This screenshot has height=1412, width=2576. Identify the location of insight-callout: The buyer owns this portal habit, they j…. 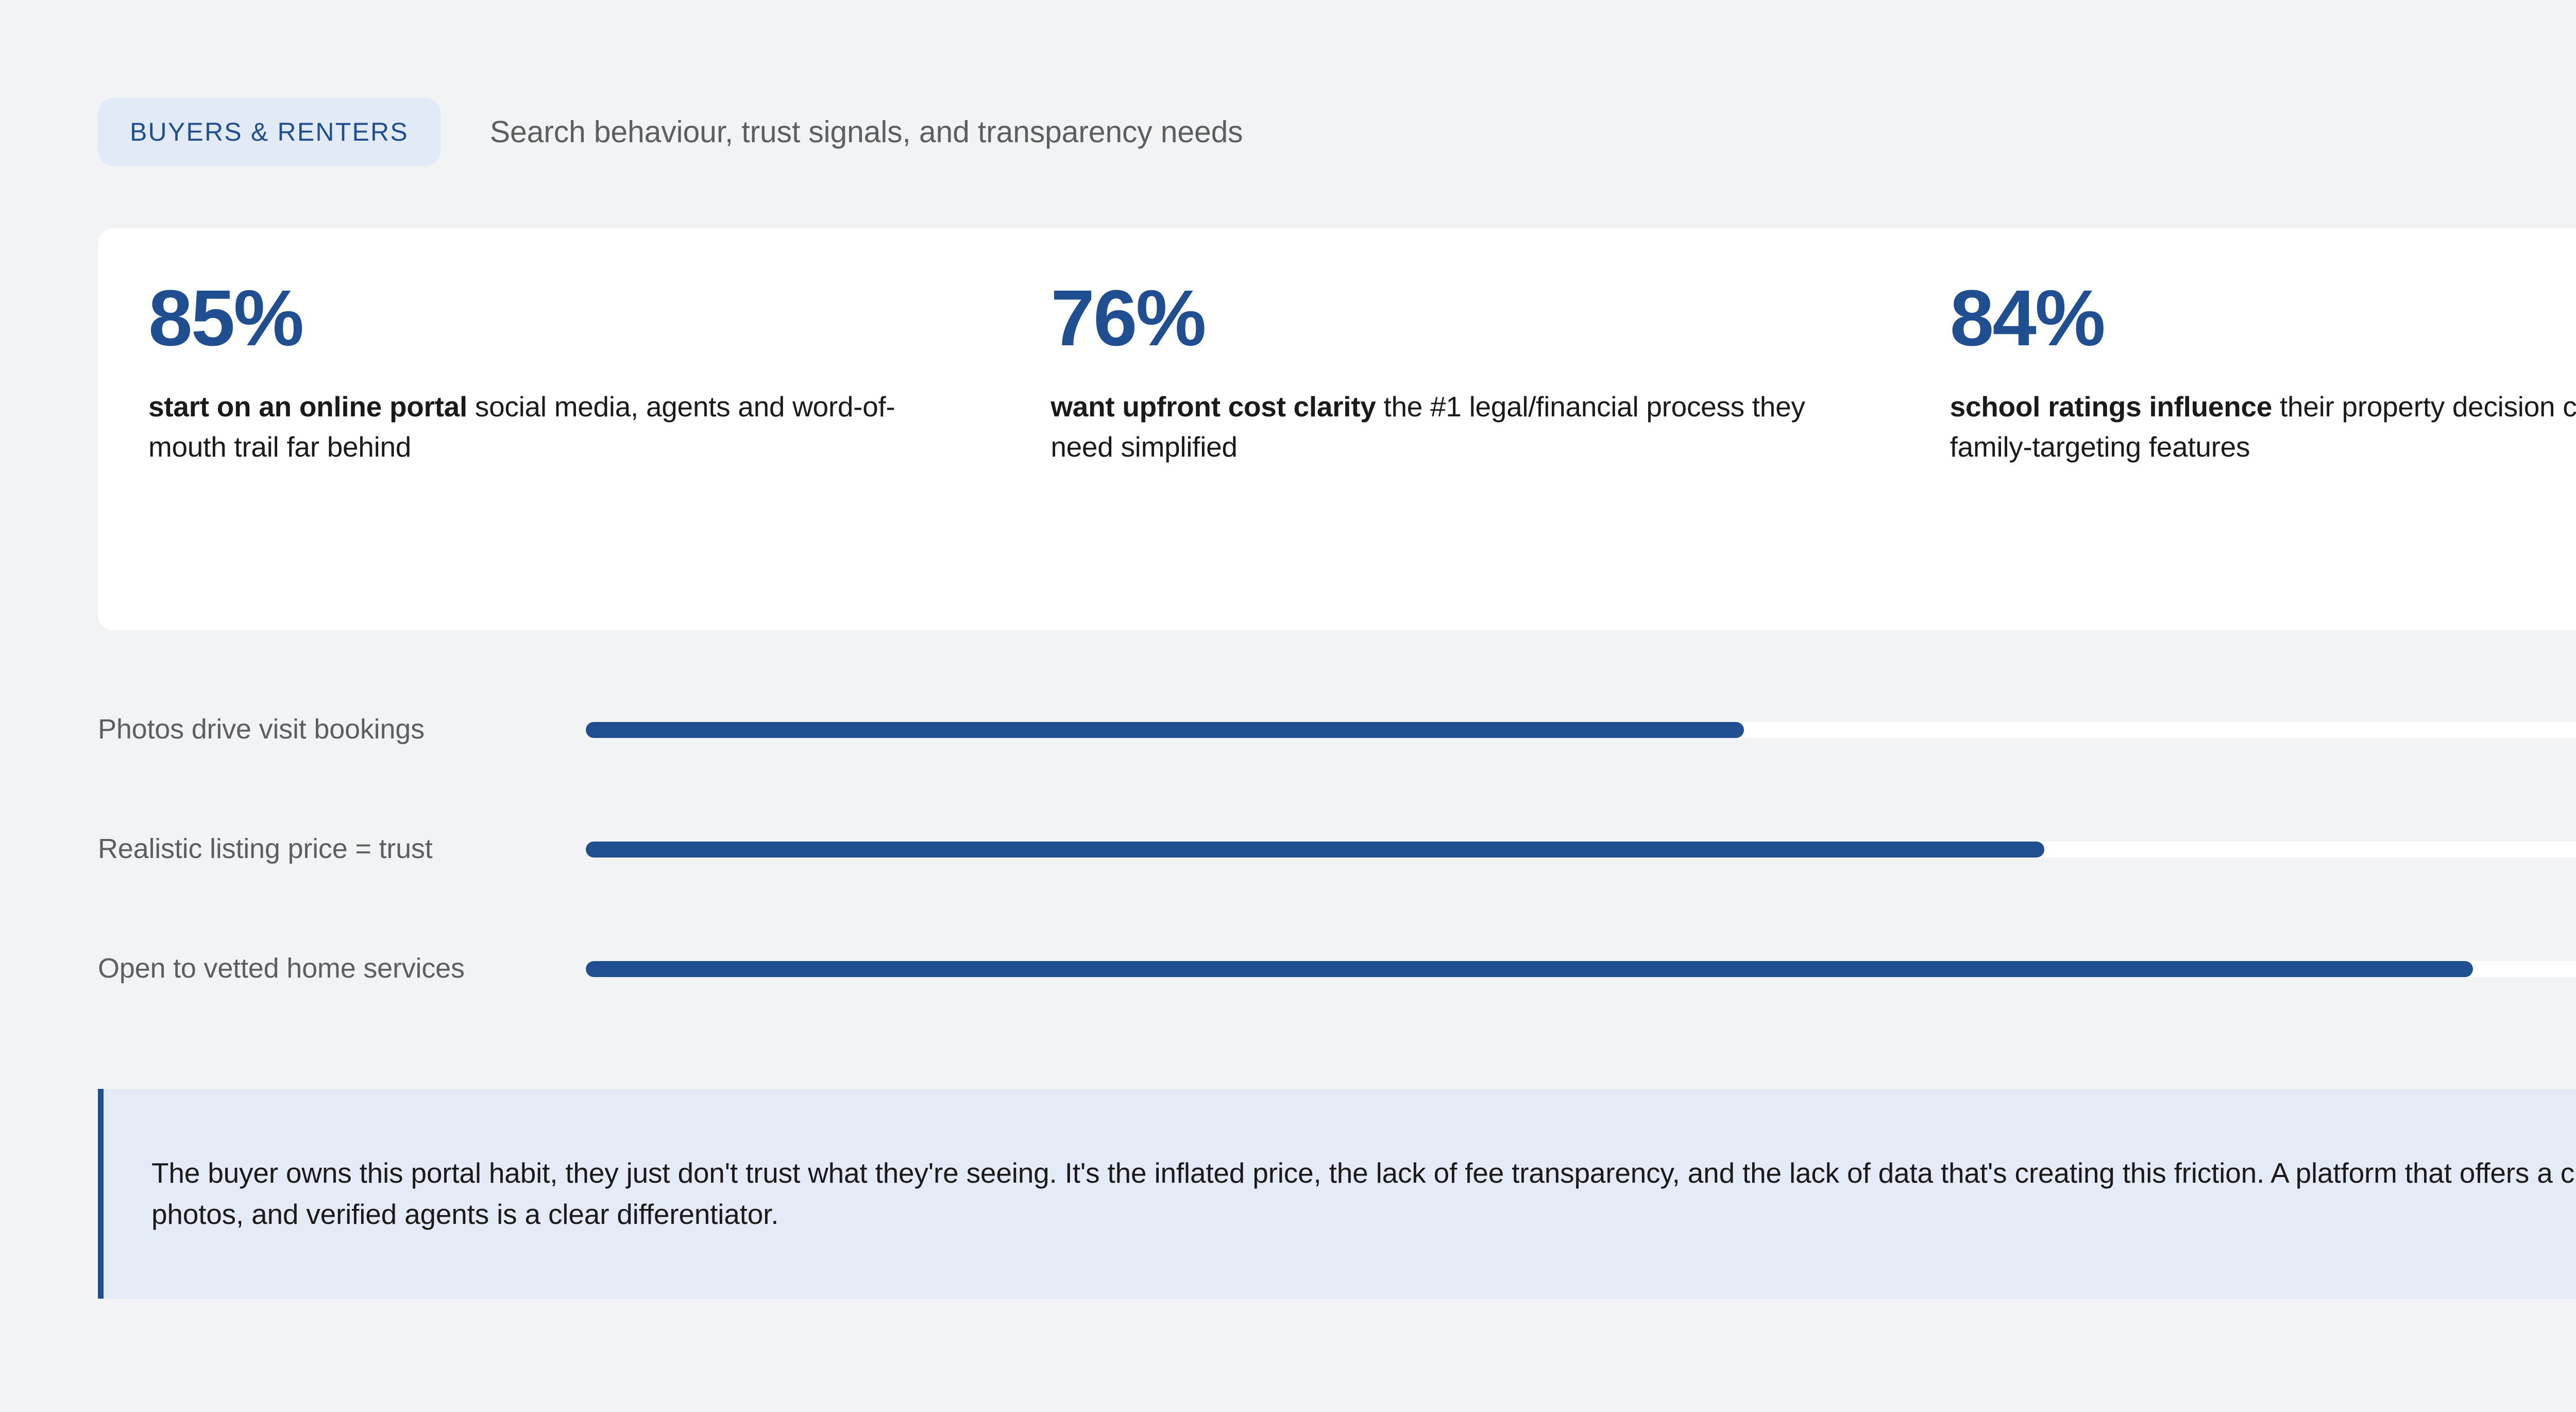
(1337, 1194).